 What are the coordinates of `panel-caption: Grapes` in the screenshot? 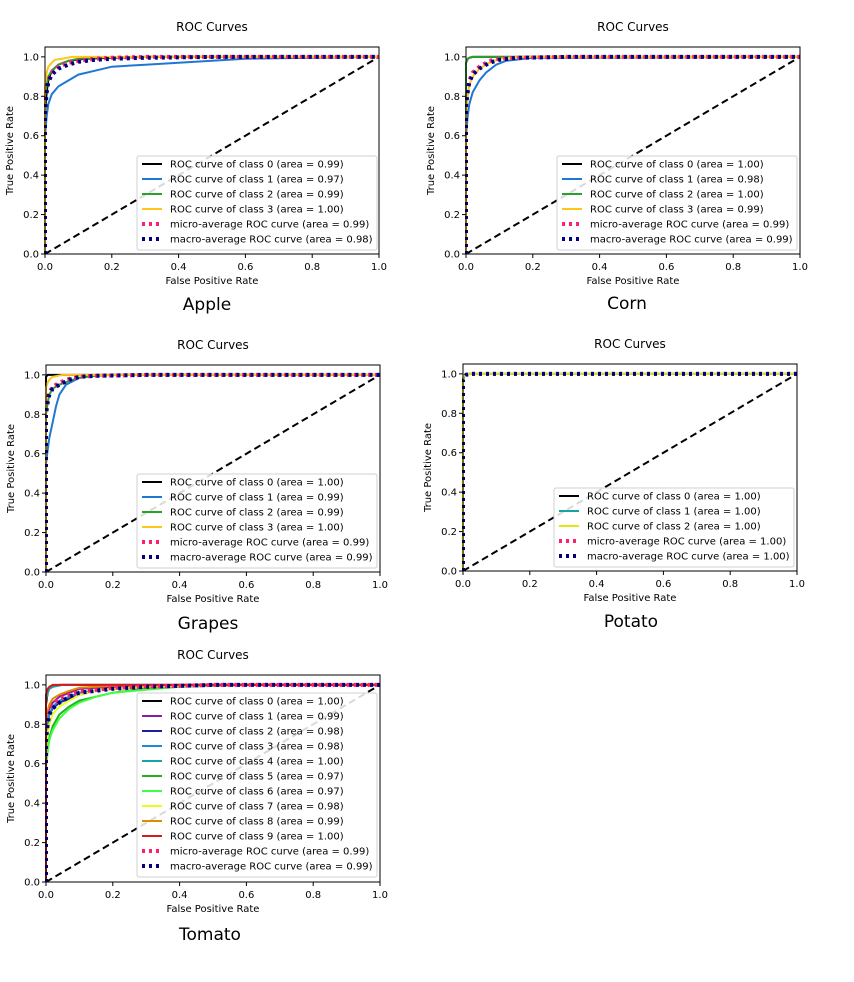 It's located at (208, 624).